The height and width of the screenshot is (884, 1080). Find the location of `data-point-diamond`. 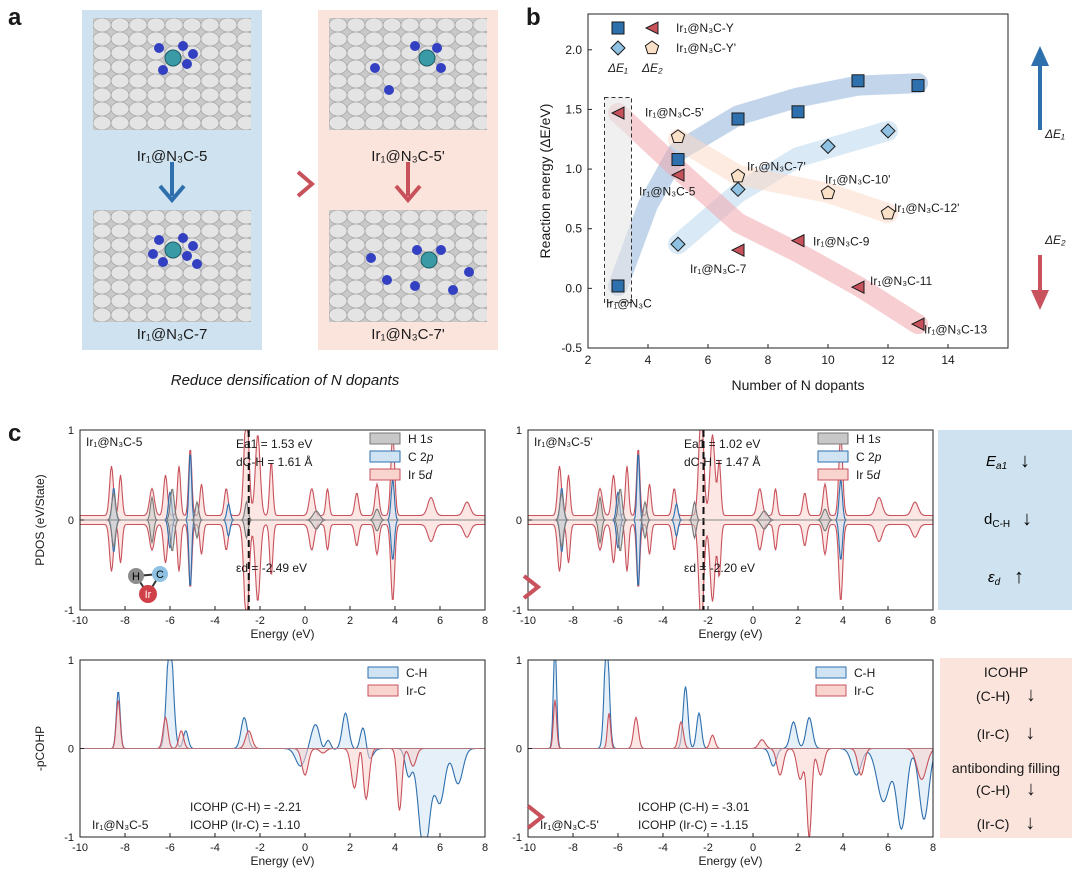

data-point-diamond is located at coordinates (738, 189).